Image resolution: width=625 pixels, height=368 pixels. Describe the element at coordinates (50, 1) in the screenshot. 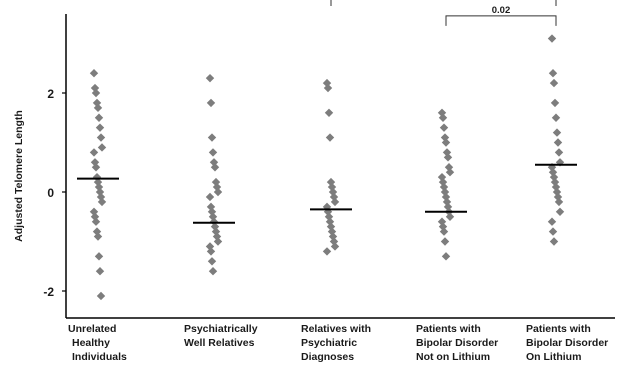

I see `y-tick-label: 4` at that location.